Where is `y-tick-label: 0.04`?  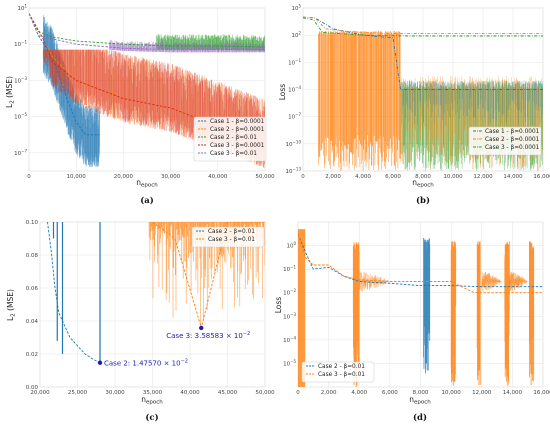
y-tick-label: 0.04 is located at coordinates (32, 322).